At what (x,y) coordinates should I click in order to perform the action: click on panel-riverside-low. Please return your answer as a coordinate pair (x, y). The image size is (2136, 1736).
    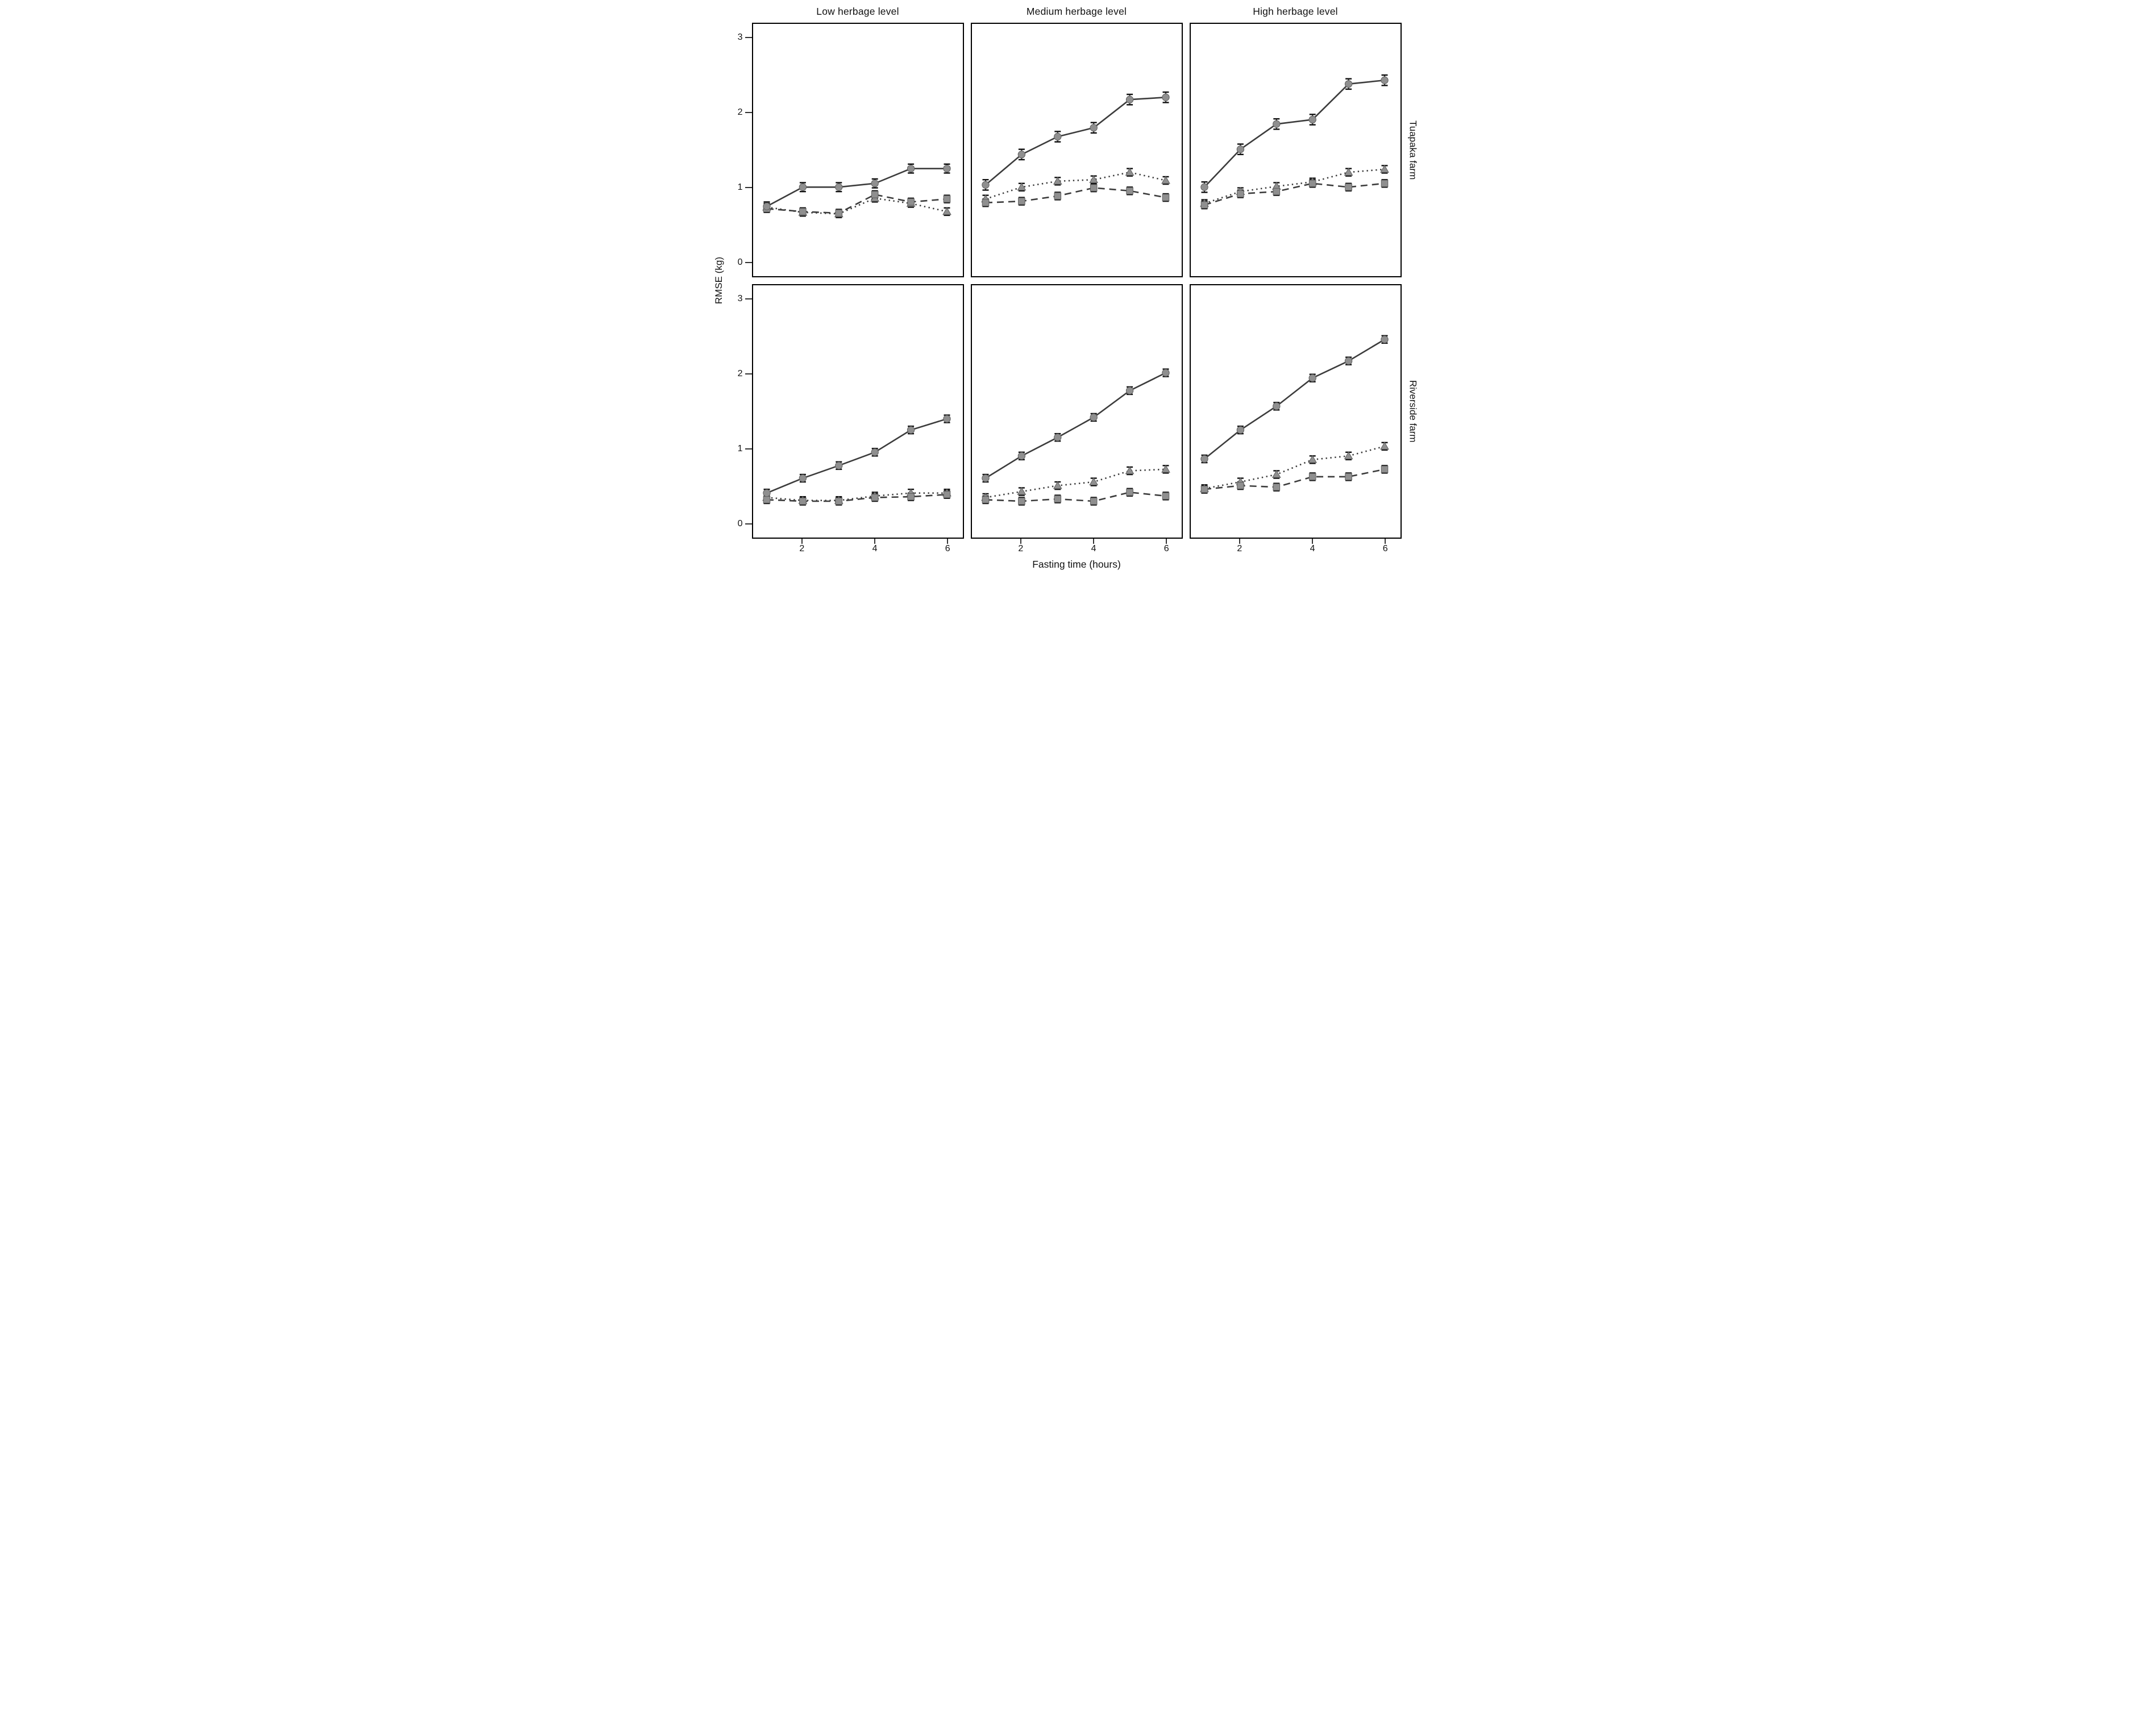
    Looking at the image, I should click on (857, 411).